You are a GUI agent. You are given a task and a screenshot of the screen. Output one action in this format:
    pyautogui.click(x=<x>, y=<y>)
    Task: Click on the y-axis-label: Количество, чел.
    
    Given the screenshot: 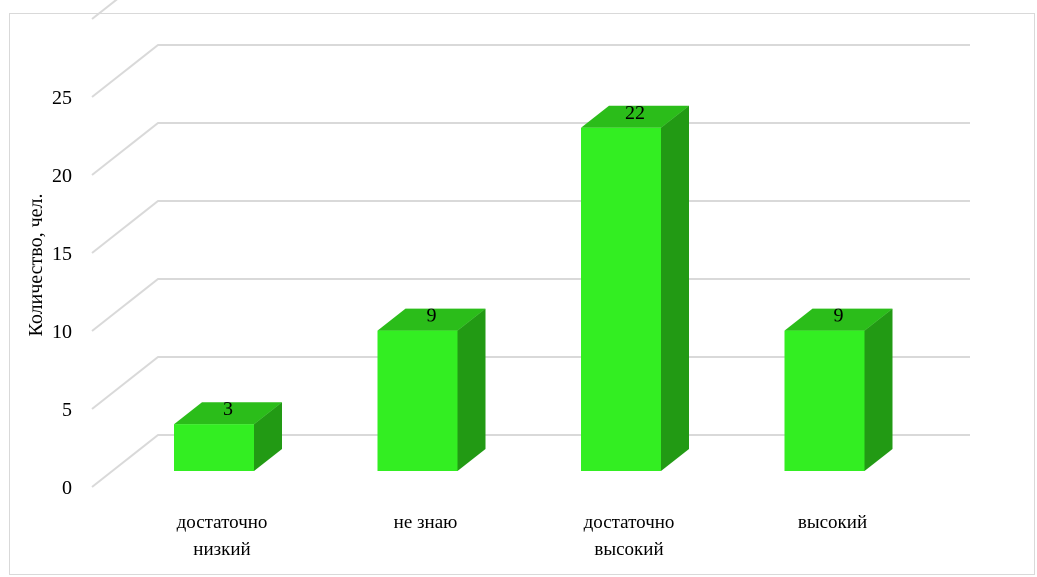 What is the action you would take?
    pyautogui.click(x=36, y=264)
    